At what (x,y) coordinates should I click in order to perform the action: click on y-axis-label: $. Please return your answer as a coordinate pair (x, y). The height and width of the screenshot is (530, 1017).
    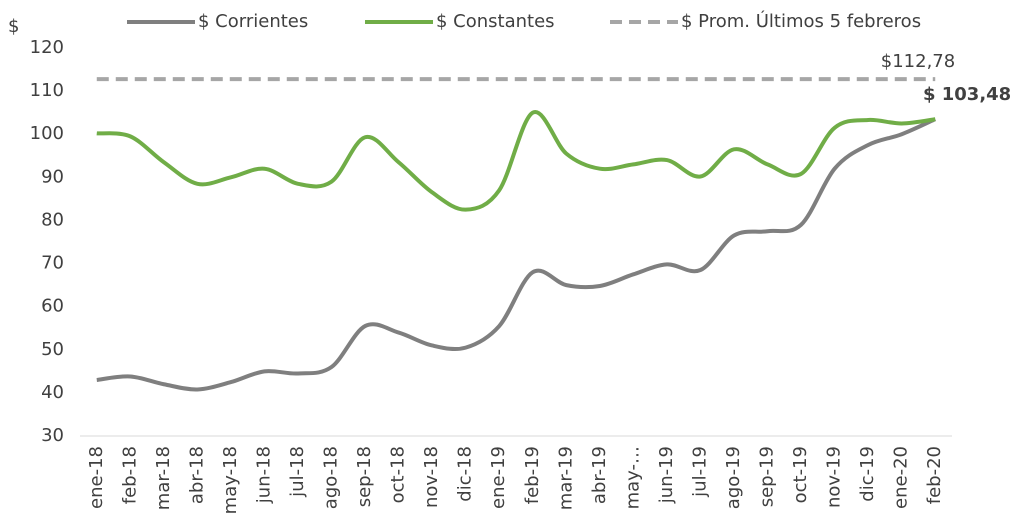
    Looking at the image, I should click on (13, 26).